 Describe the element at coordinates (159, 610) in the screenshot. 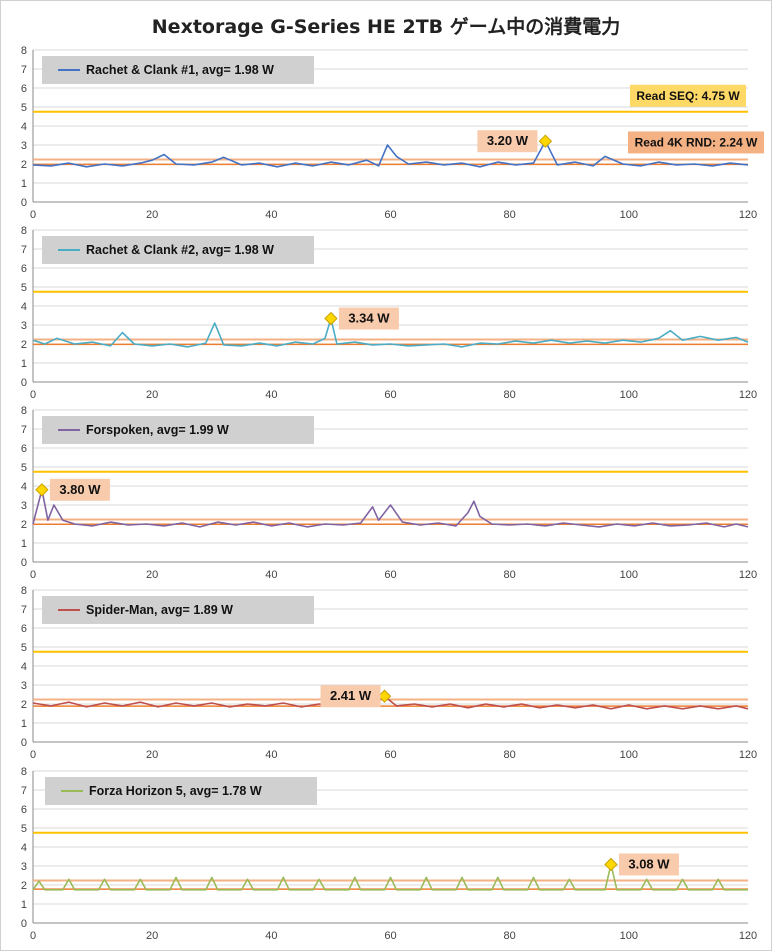

I see `legend-label: Spider-Man, avg= 1.89 W` at that location.